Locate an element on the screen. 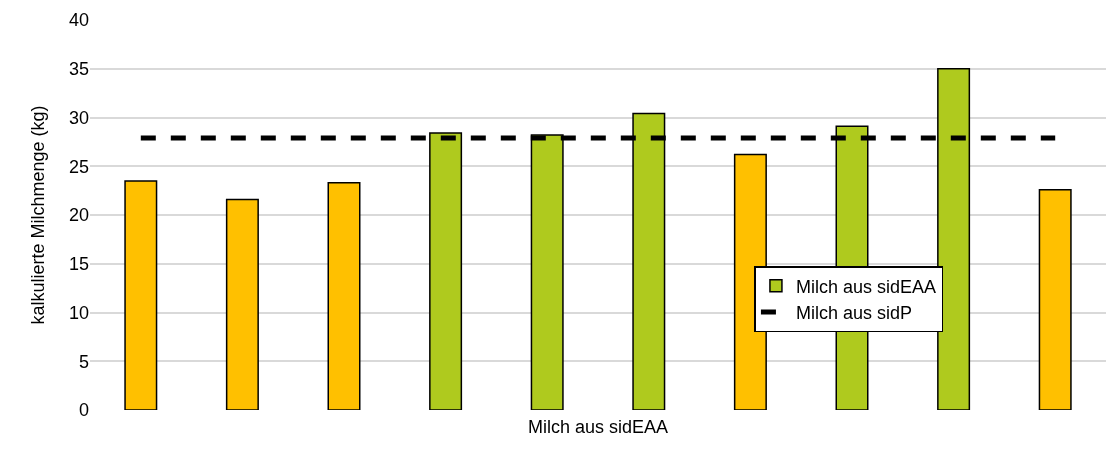  y-axis-title: kalkulierte Milchmenge (kg) is located at coordinates (38, 215).